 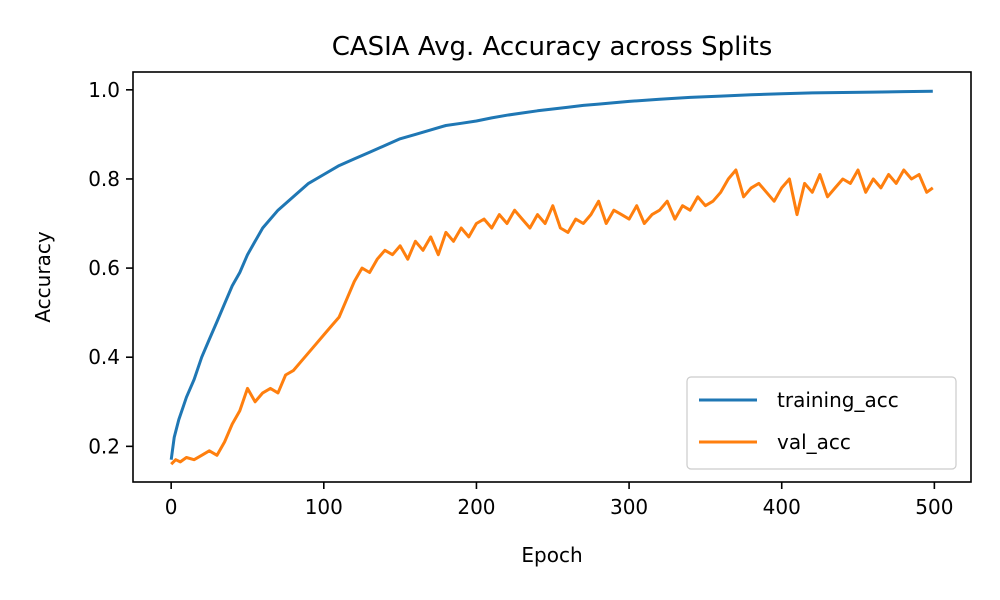 I want to click on x-axis-ticks: 0 100 200 300 400 500, so click(x=559, y=500).